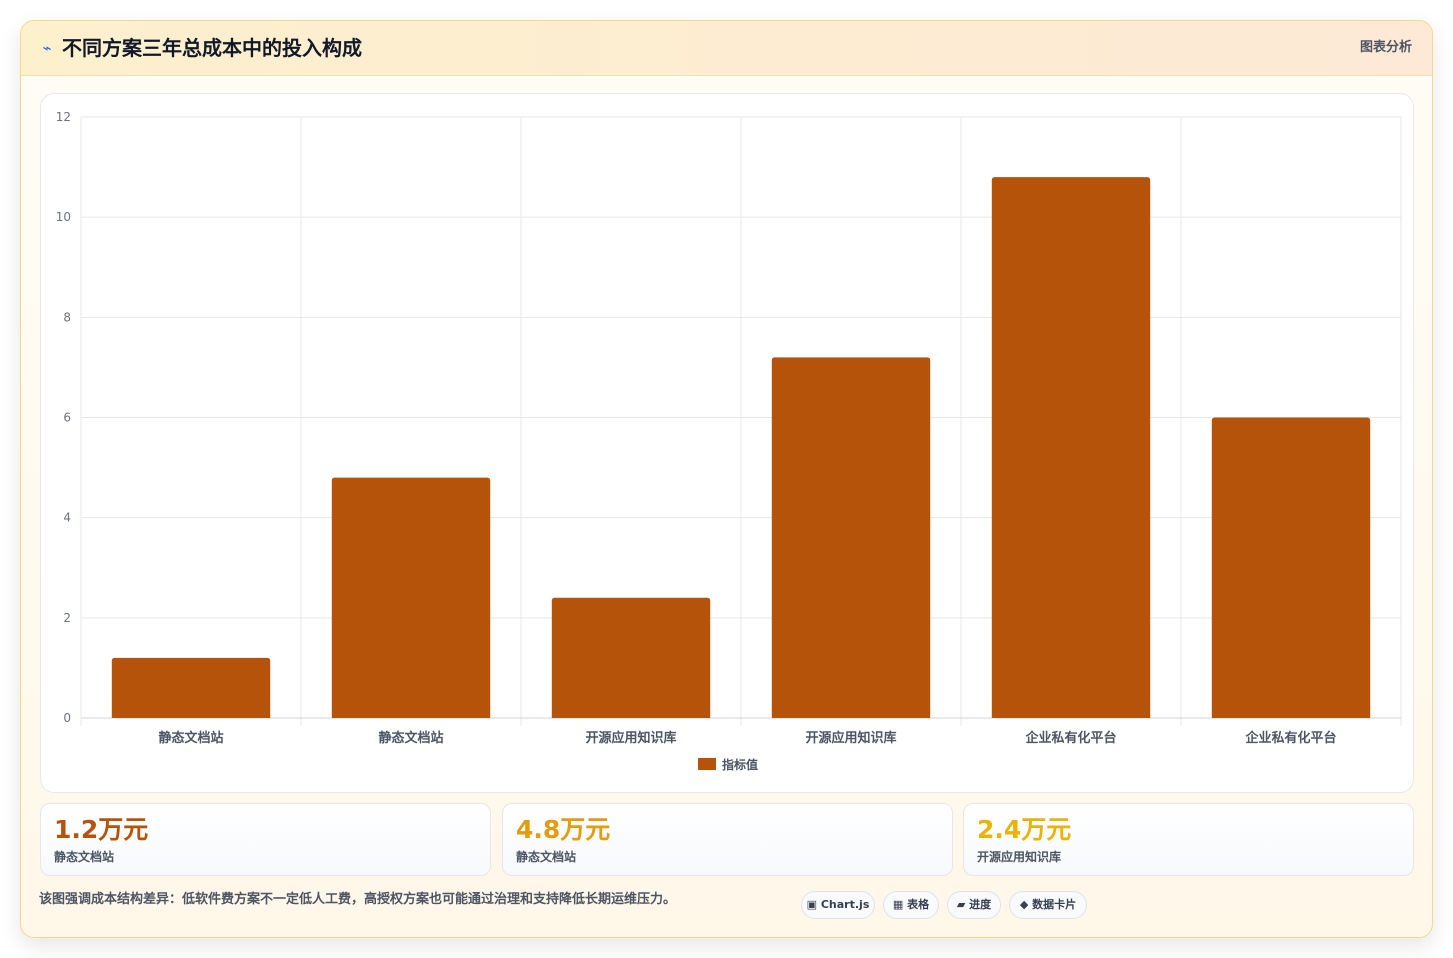 This screenshot has width=1453, height=958. Describe the element at coordinates (563, 829) in the screenshot. I see `stat-value: 4.8万元` at that location.